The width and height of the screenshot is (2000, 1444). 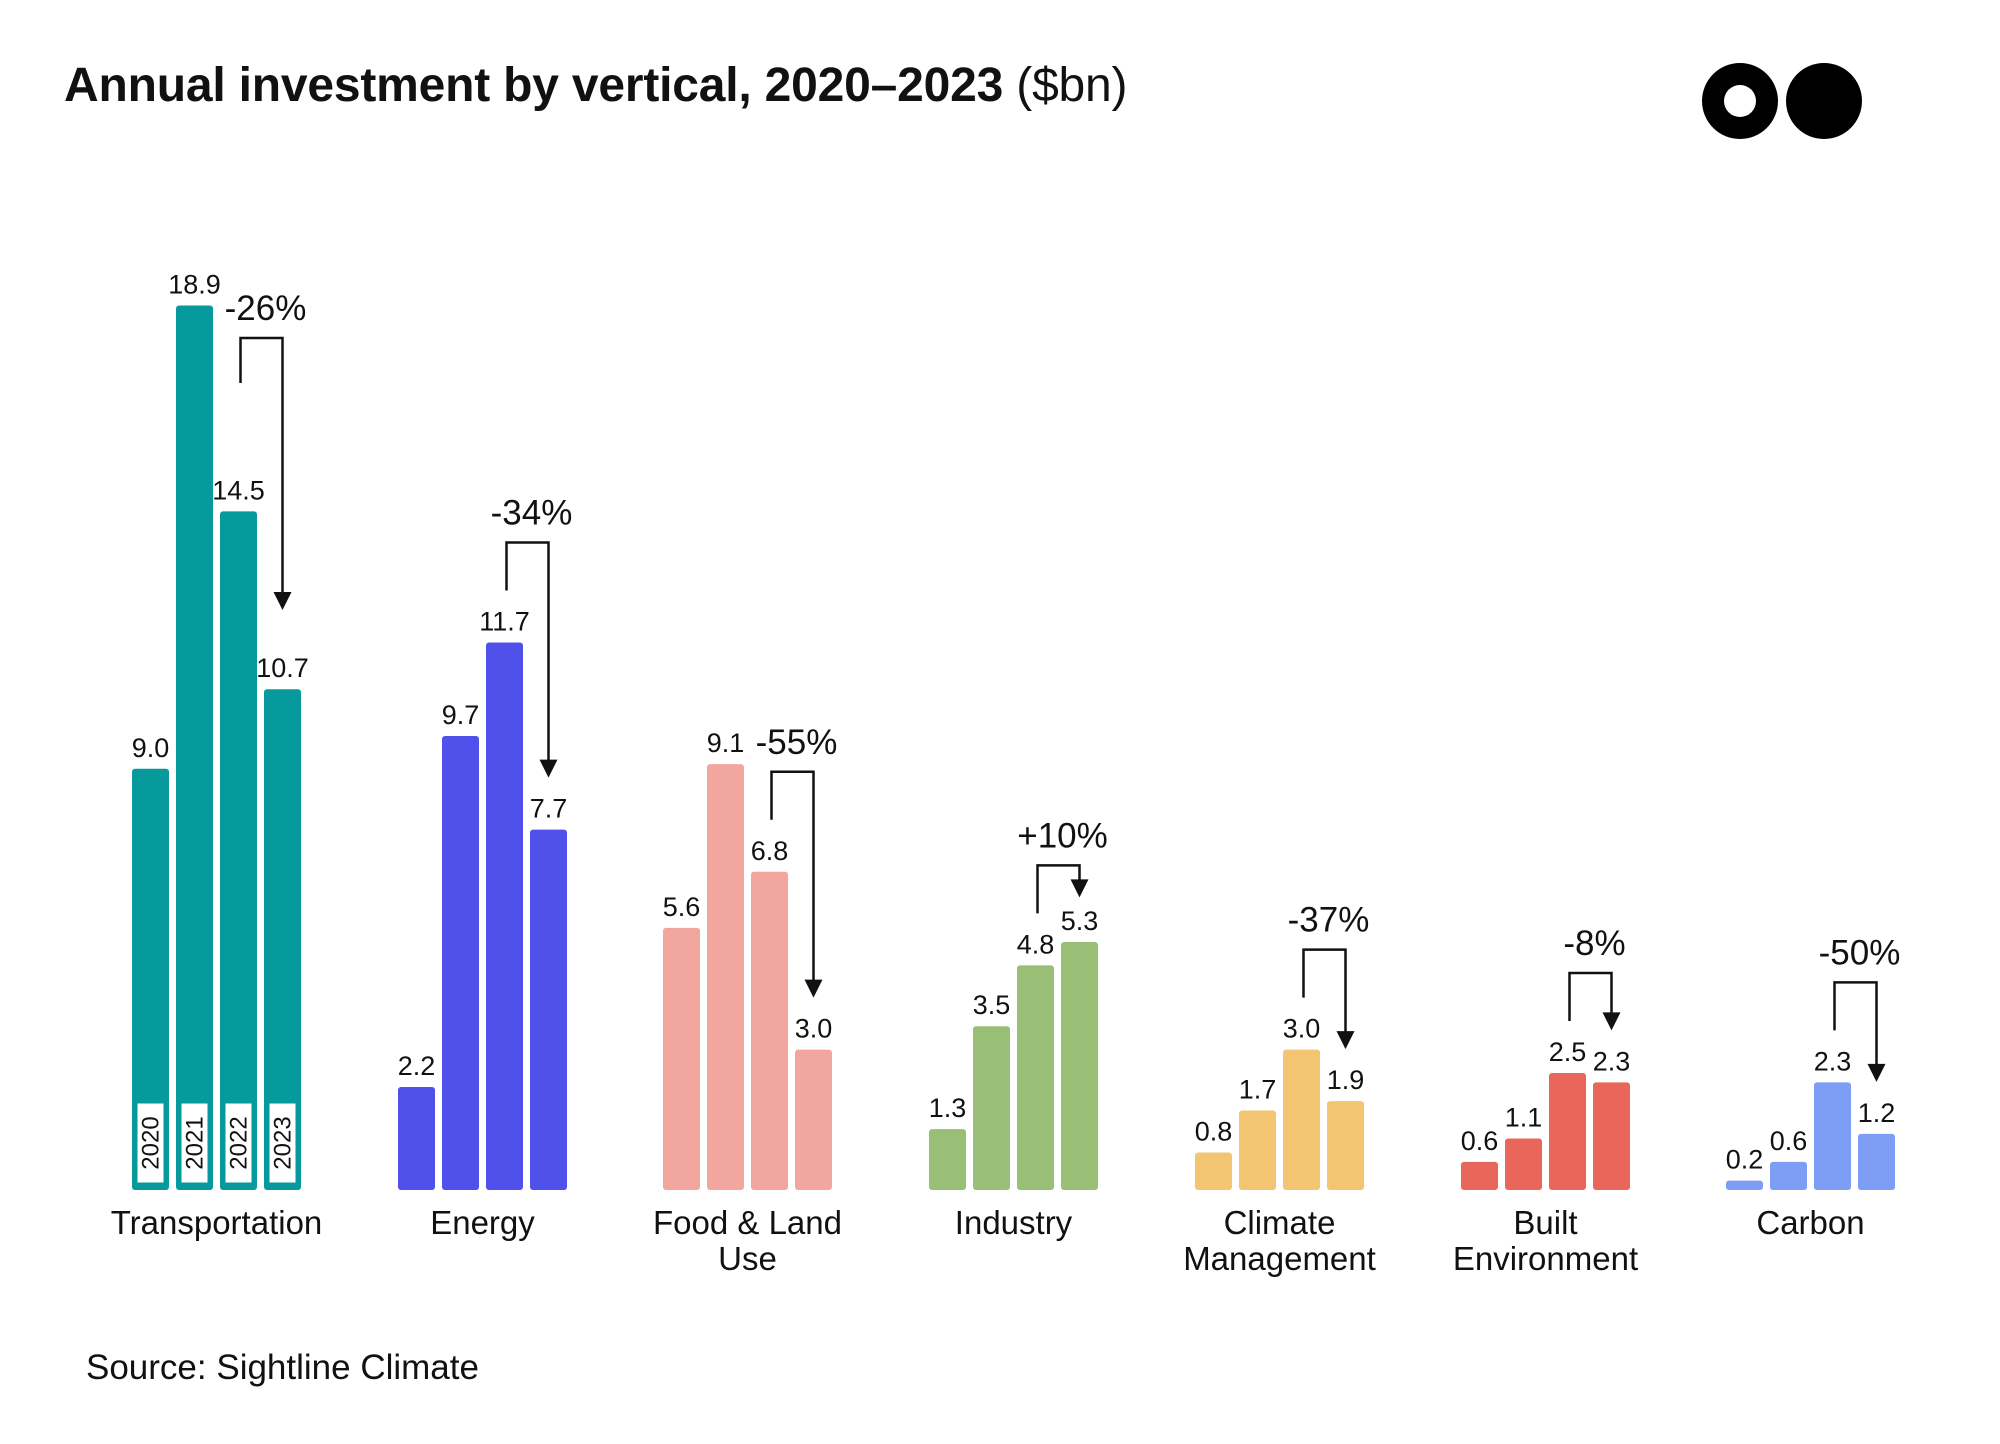 What do you see at coordinates (217, 1222) in the screenshot?
I see `category-label: Transportation` at bounding box center [217, 1222].